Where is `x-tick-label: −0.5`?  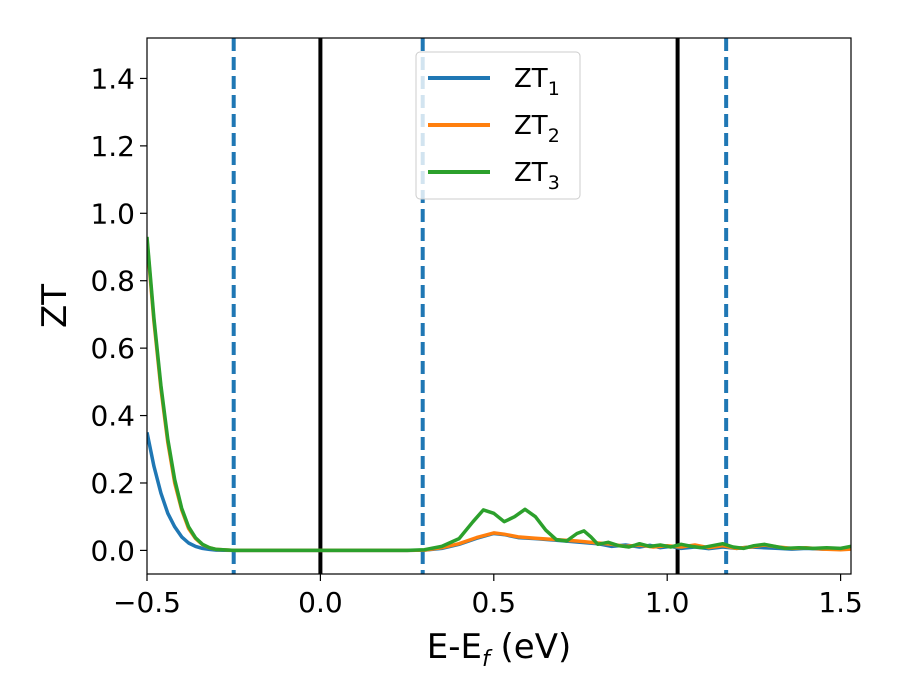
x-tick-label: −0.5 is located at coordinates (147, 602).